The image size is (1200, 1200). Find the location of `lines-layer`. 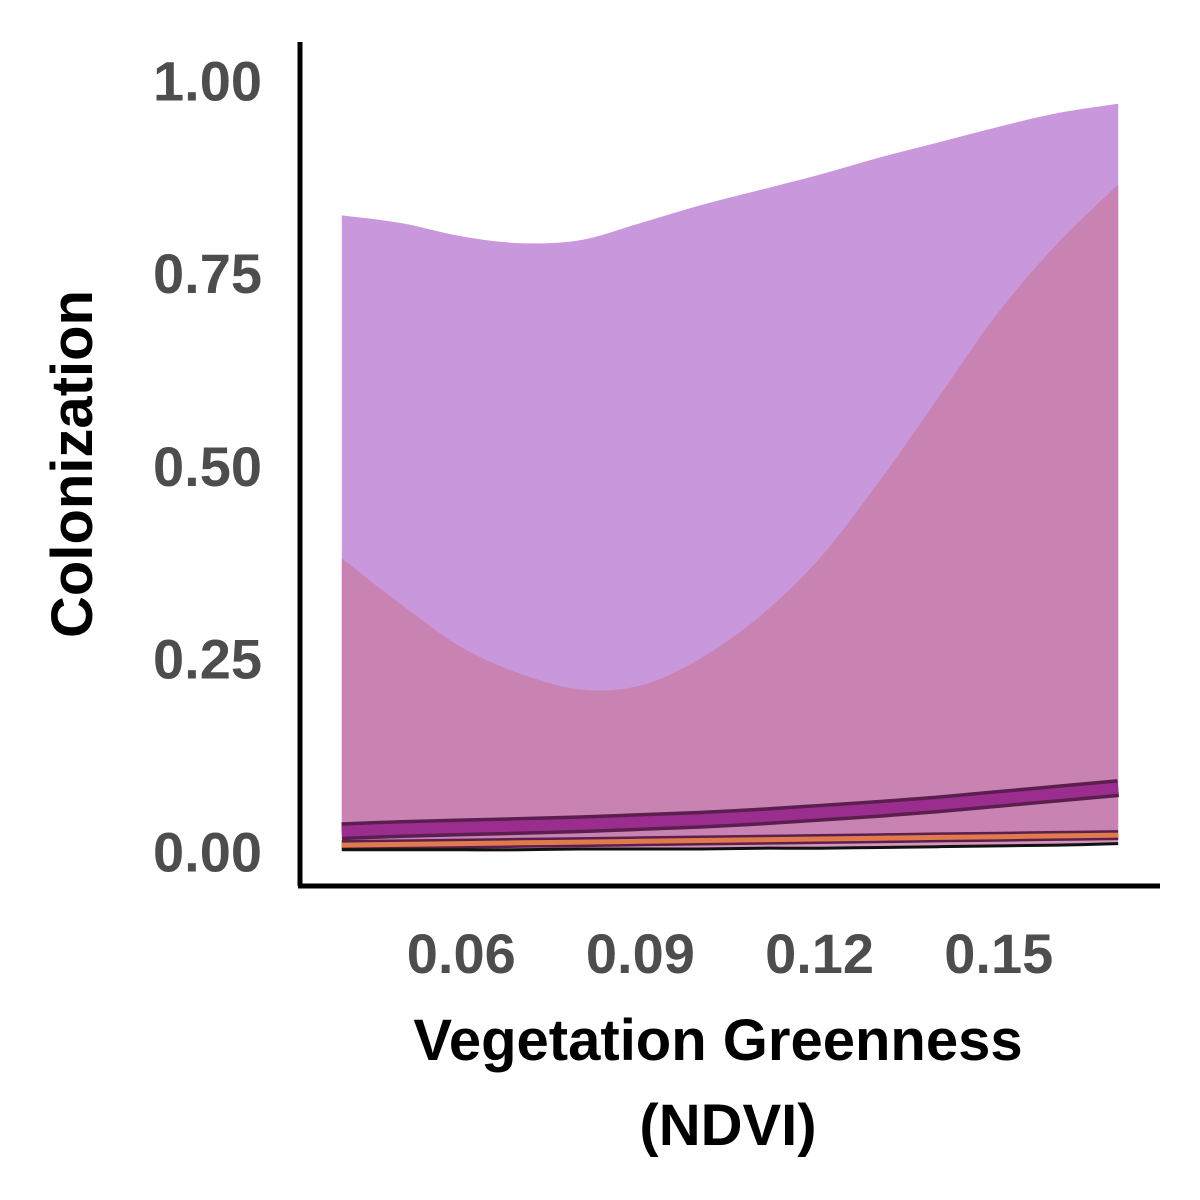

lines-layer is located at coordinates (730, 815).